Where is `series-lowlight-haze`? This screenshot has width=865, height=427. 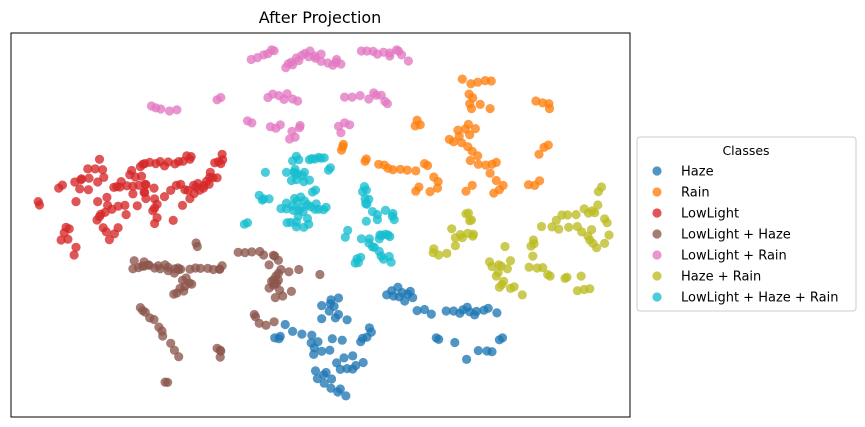 series-lowlight-haze is located at coordinates (226, 312).